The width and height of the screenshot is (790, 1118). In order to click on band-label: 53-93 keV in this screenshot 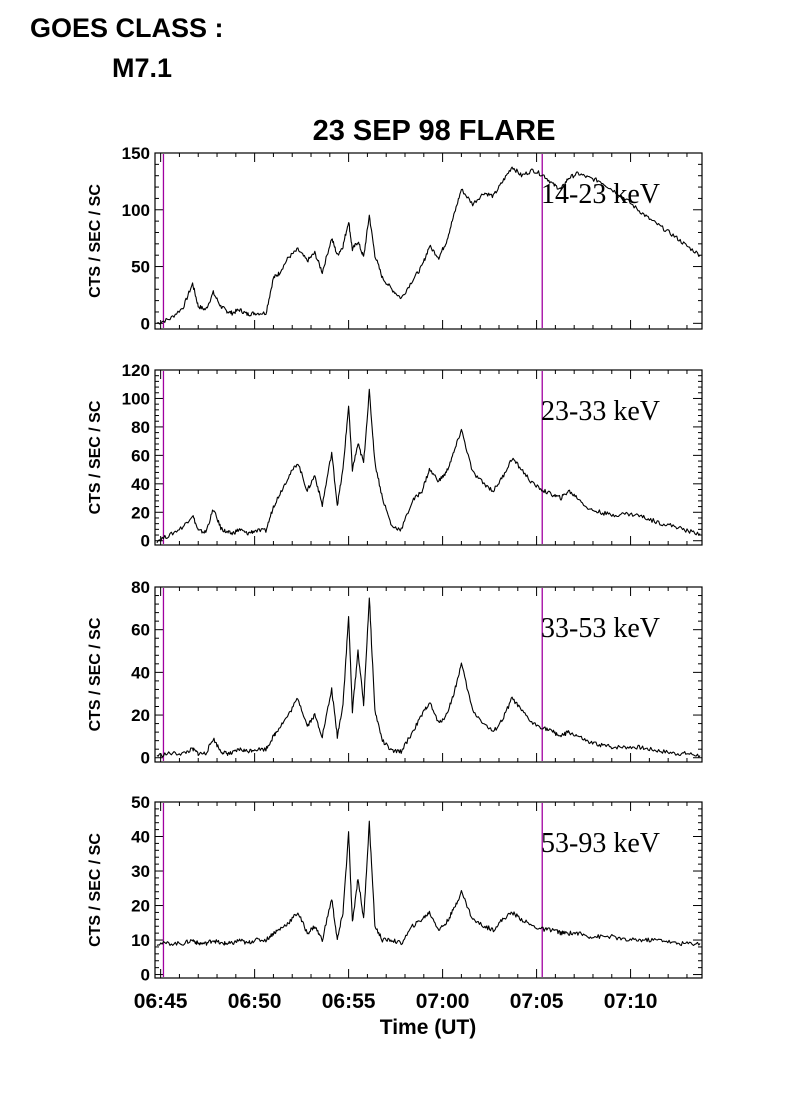, I will do `click(600, 843)`.